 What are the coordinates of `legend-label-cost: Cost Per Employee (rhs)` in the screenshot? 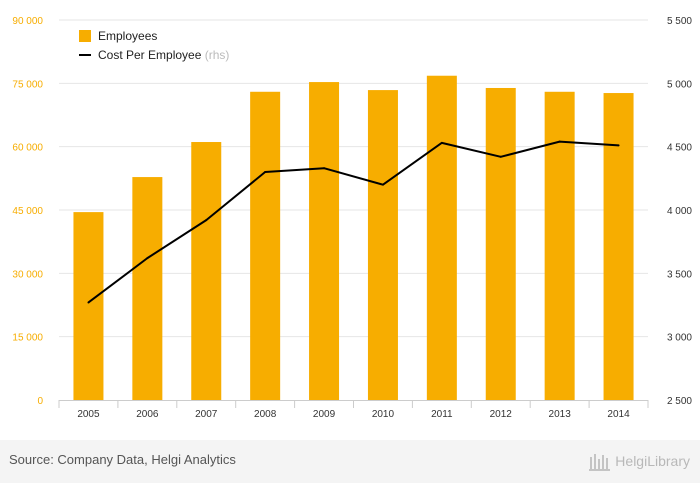 It's located at (163, 55).